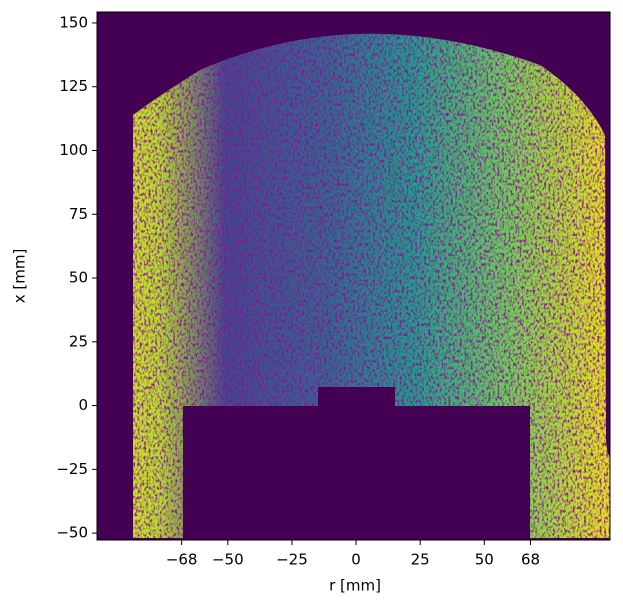  What do you see at coordinates (83, 405) in the screenshot?
I see `y-tick-label: 0` at bounding box center [83, 405].